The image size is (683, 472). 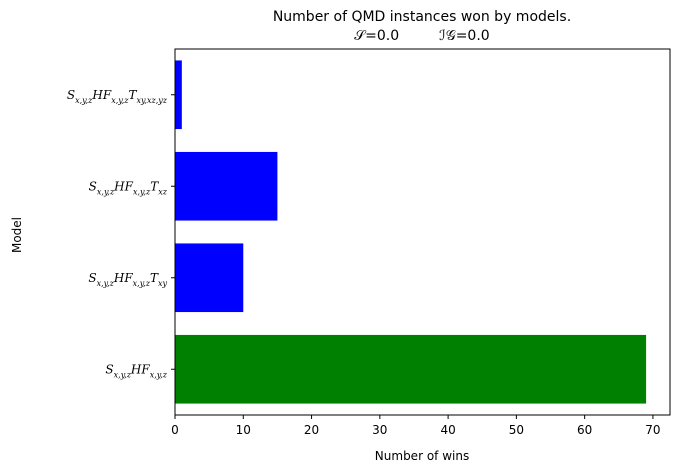 What do you see at coordinates (382, 36) in the screenshot?
I see `s-value: =0.0` at bounding box center [382, 36].